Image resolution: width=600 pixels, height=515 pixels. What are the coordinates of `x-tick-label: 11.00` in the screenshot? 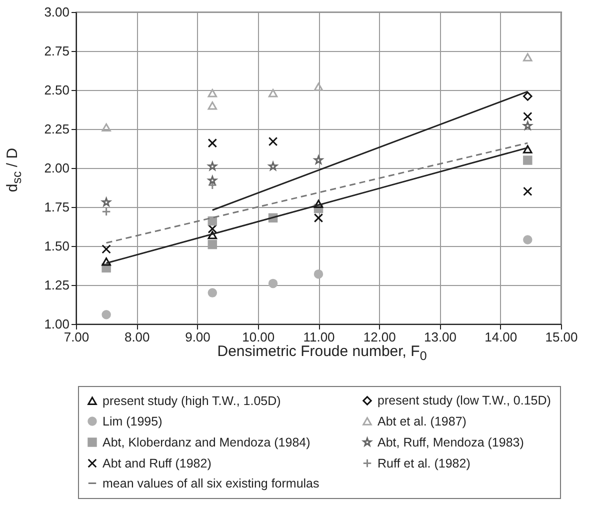 It's located at (319, 337).